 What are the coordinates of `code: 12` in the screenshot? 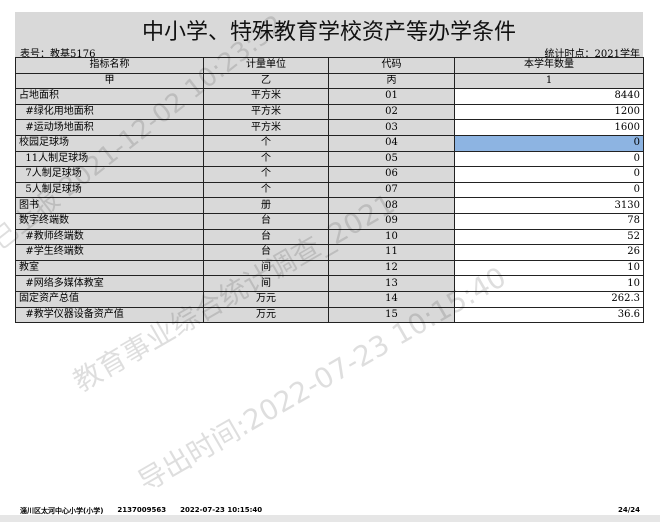 It's located at (391, 268).